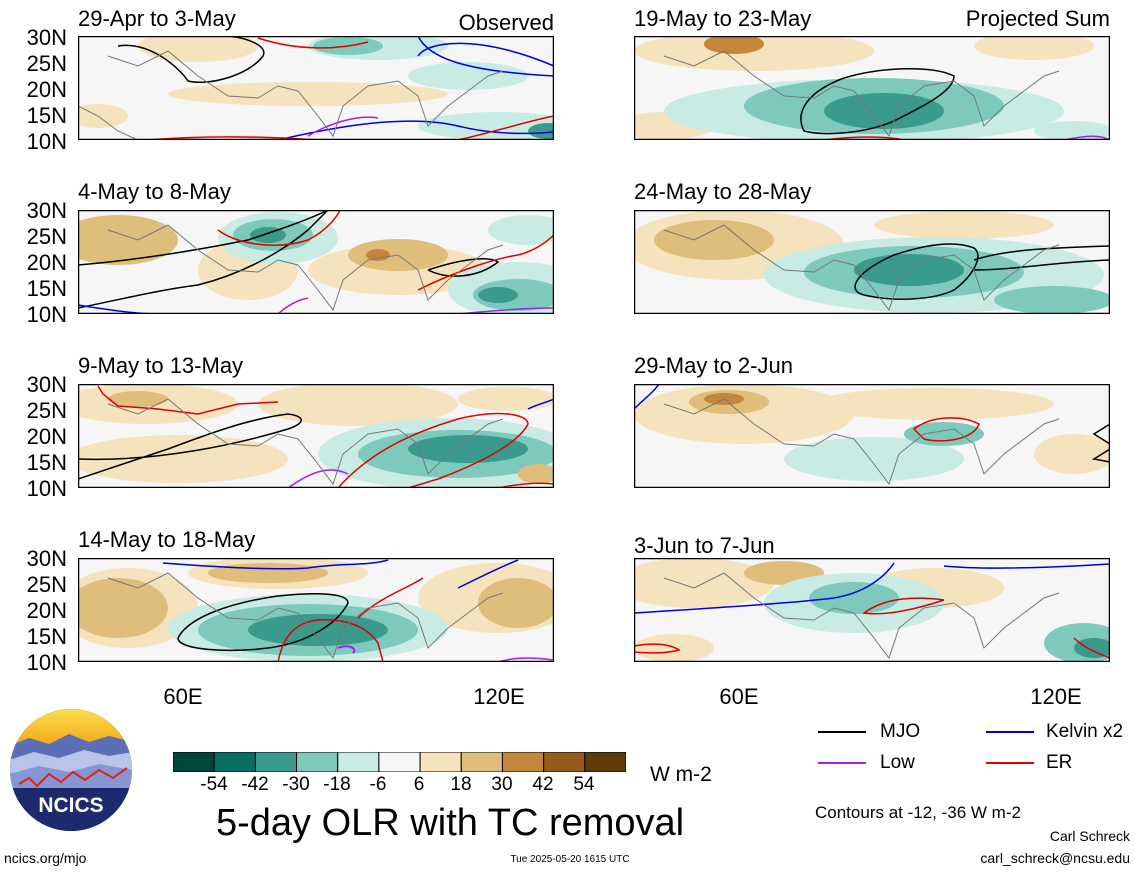  What do you see at coordinates (157, 18) in the screenshot?
I see `panel-title-1: 29-Apr to 3-May` at bounding box center [157, 18].